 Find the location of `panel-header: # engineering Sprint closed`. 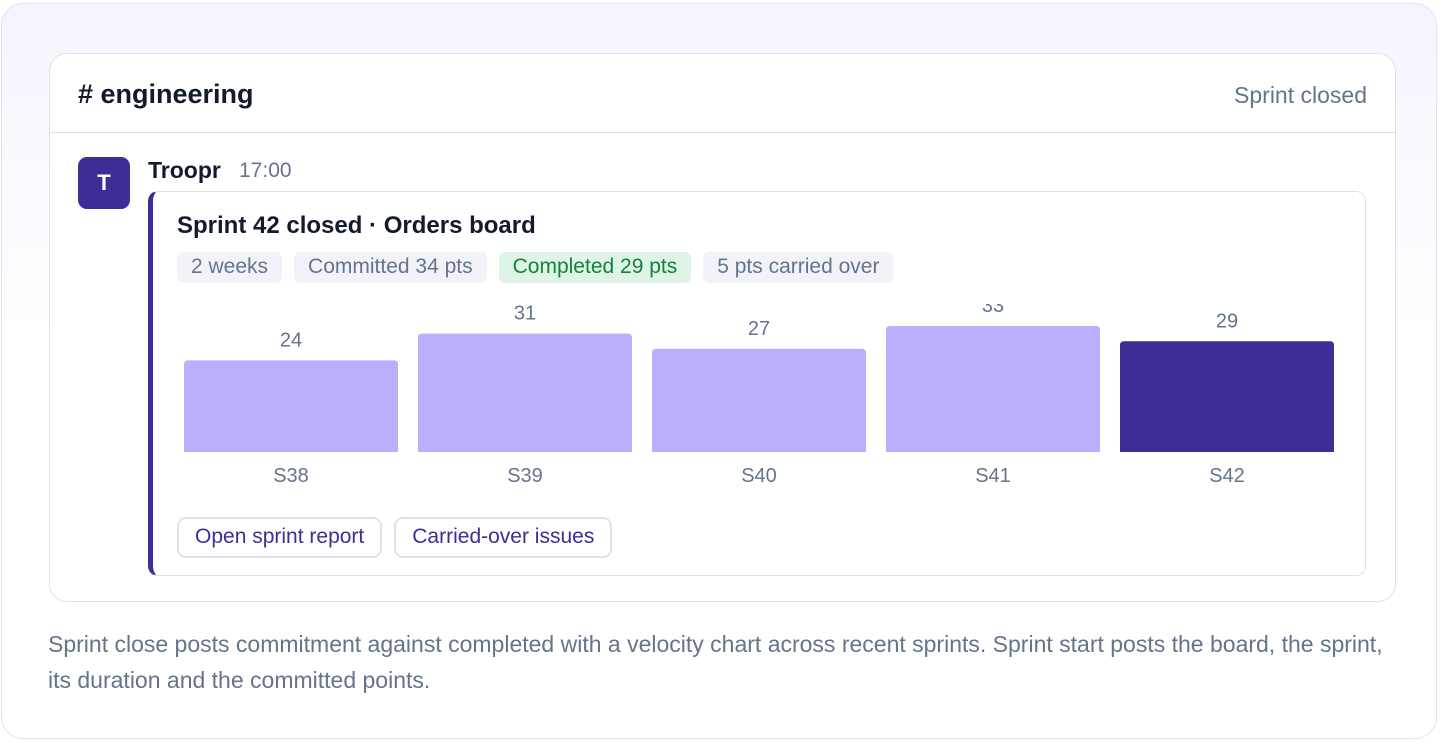

panel-header: # engineering Sprint closed is located at coordinates (722, 93).